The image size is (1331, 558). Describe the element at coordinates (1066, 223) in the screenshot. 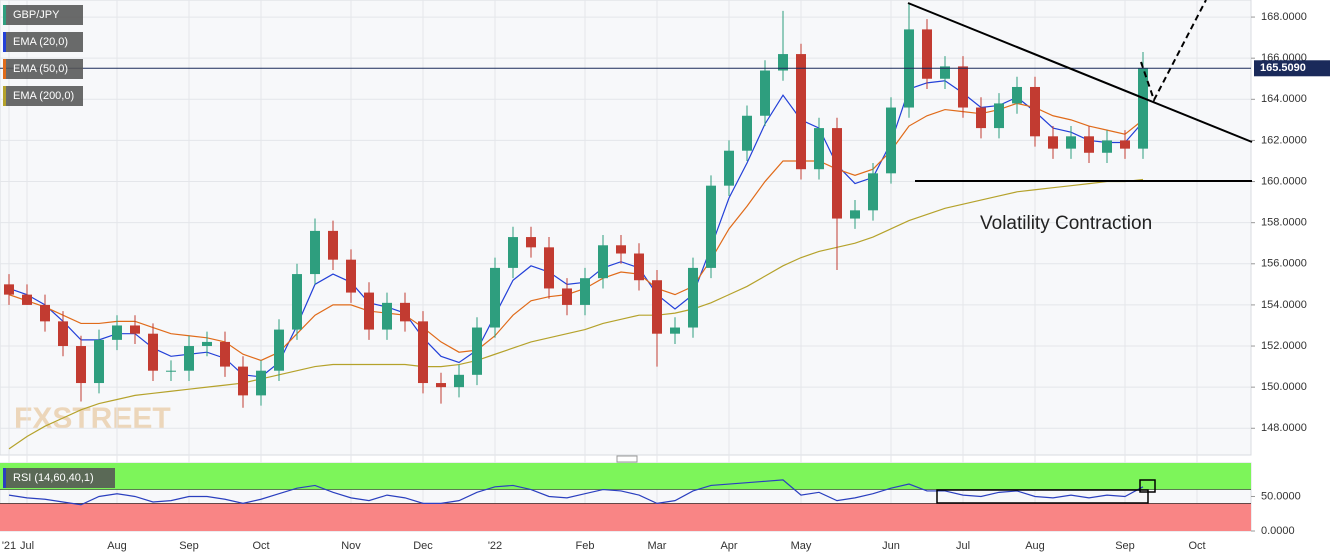

I see `annotation: Volatility Contraction` at that location.